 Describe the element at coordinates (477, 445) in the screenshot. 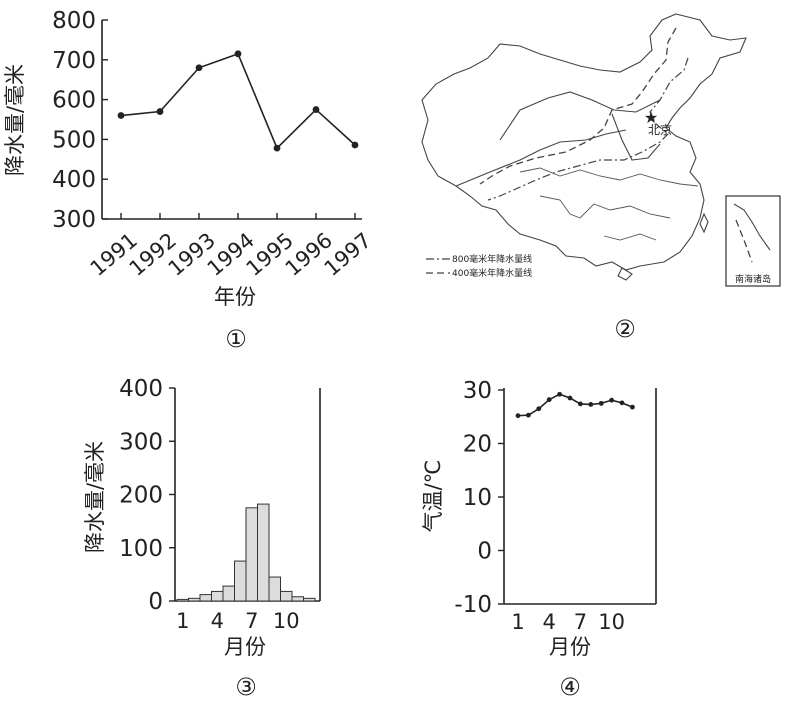

I see `y-tick-label: 20` at that location.